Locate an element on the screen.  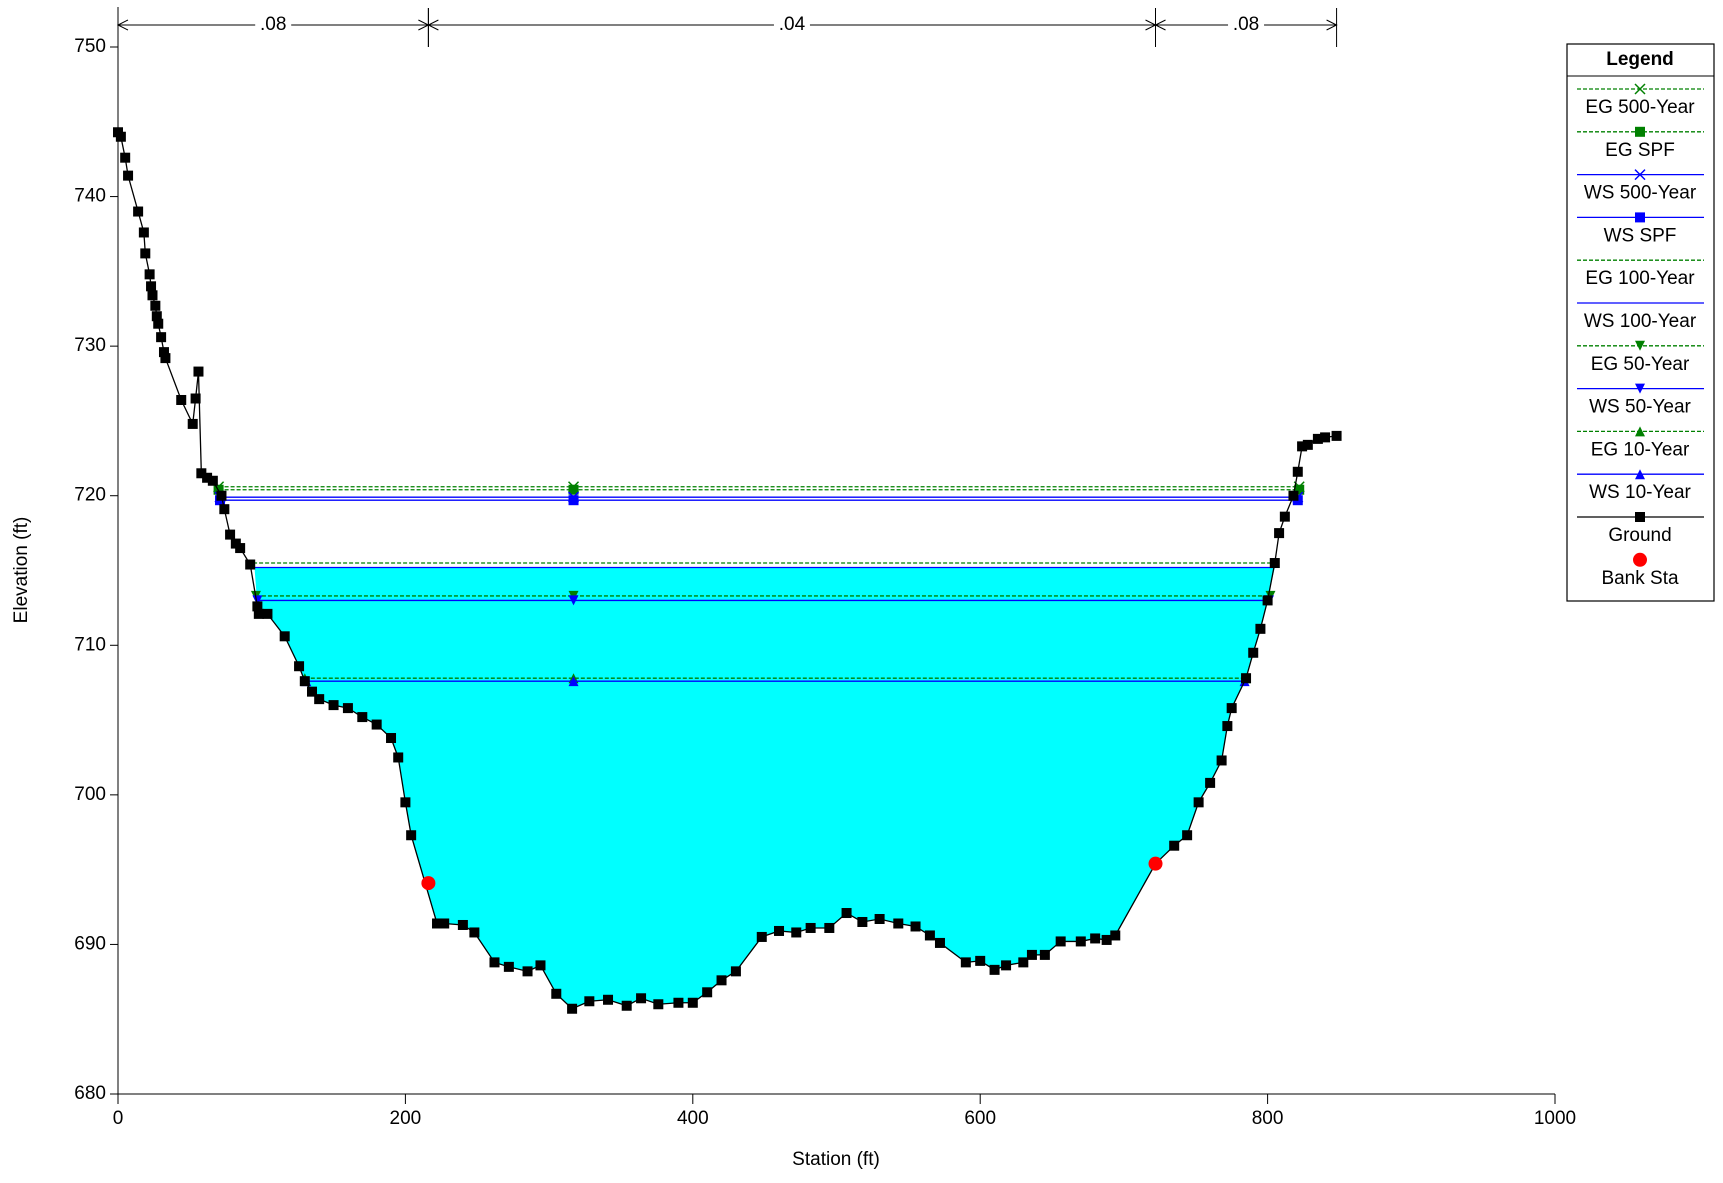
legend-label: EG 500-Year is located at coordinates (1640, 107).